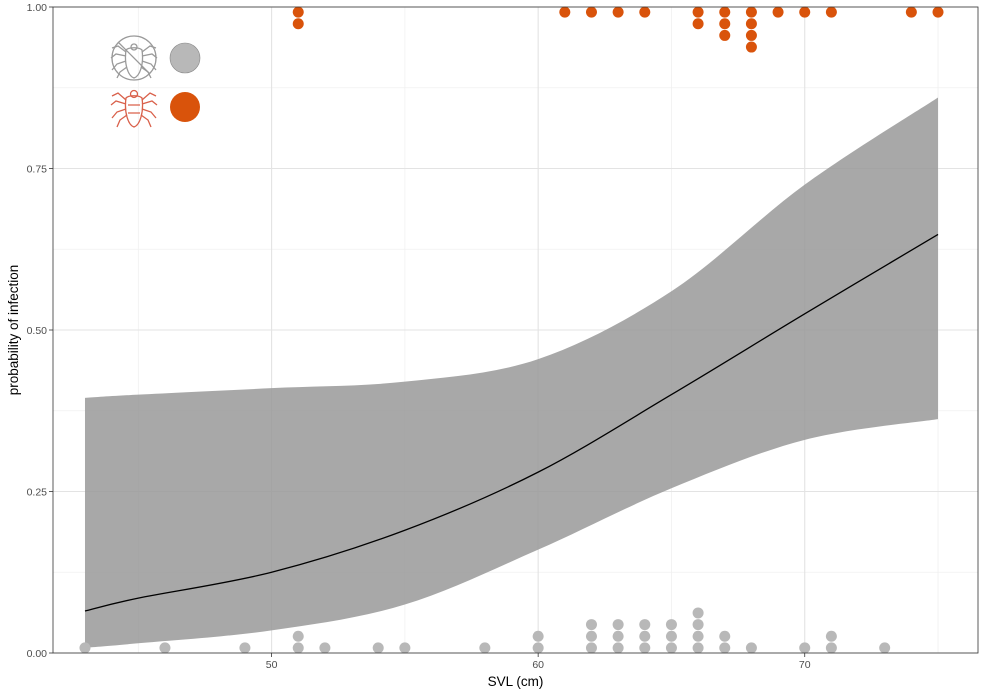 Image resolution: width=986 pixels, height=696 pixels. I want to click on y-axis: 0.00 0.25 0.50 0.75 1.00, so click(40, 331).